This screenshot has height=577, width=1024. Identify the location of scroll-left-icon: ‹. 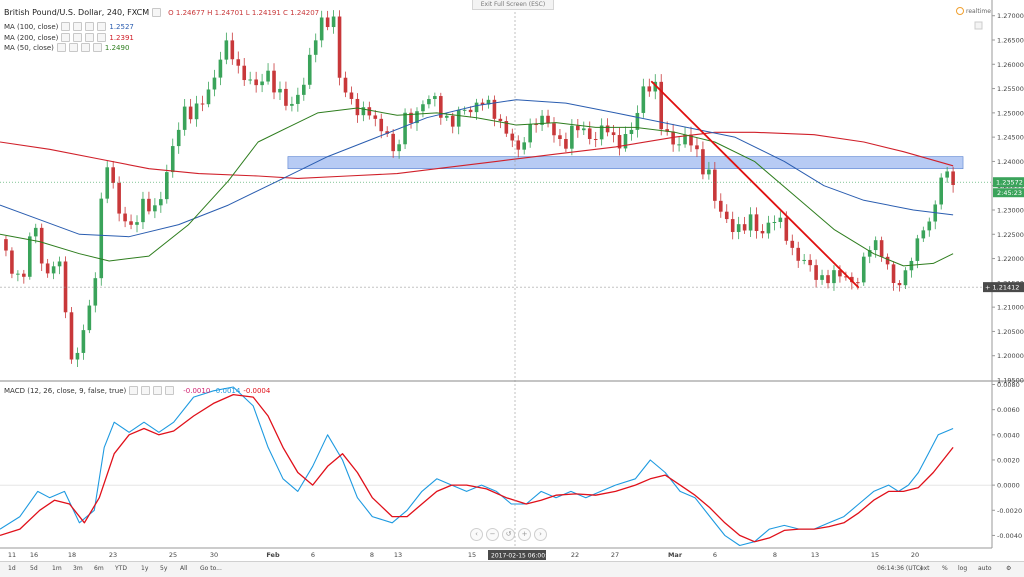
(476, 534).